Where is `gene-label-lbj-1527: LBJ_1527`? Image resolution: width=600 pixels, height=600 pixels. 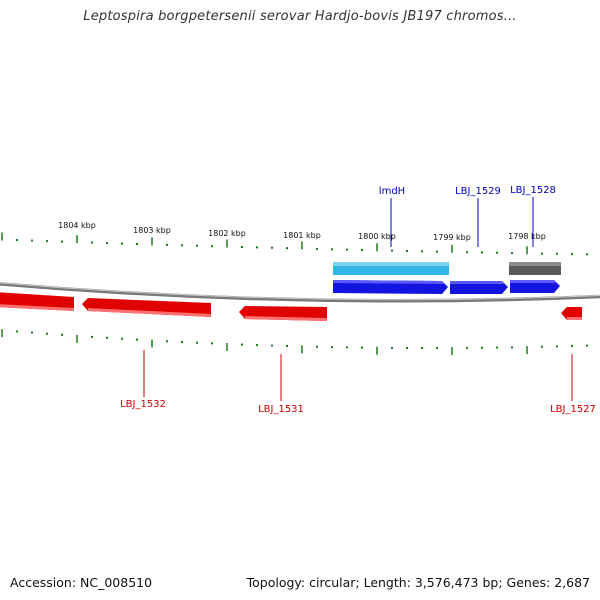
gene-label-lbj-1527: LBJ_1527 is located at coordinates (573, 409).